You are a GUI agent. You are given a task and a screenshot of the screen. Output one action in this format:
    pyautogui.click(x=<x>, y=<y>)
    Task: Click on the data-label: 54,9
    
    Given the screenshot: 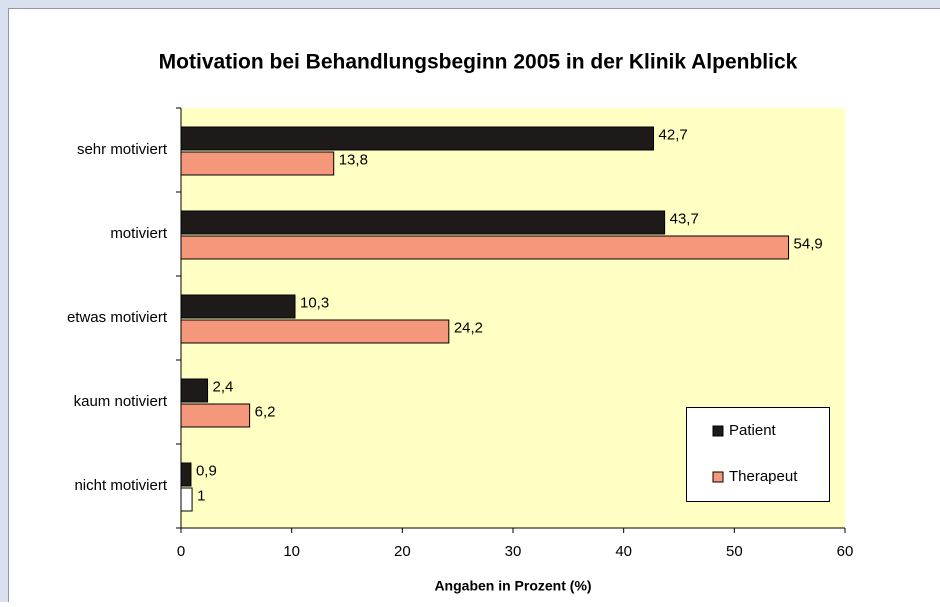 What is the action you would take?
    pyautogui.click(x=808, y=243)
    